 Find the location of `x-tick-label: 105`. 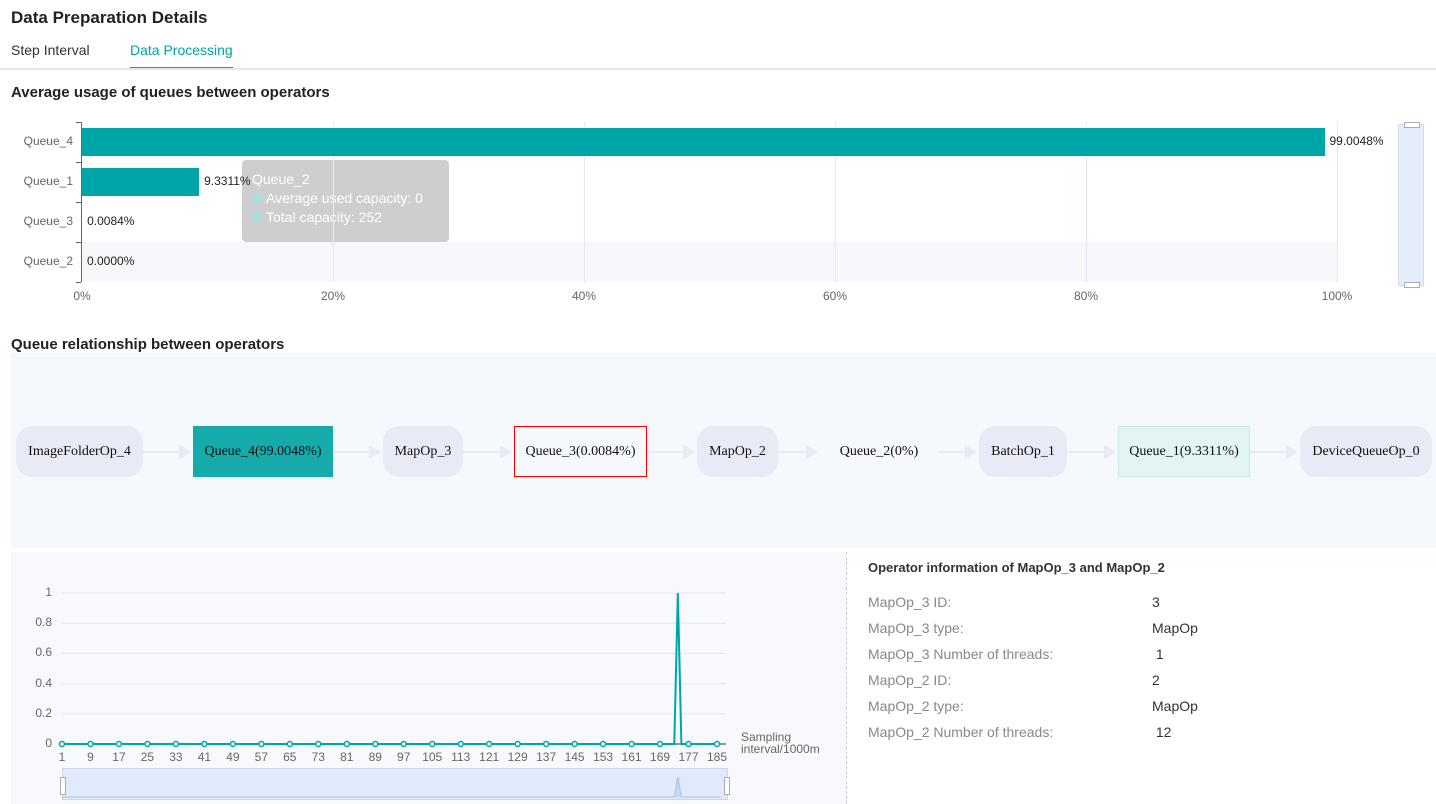

x-tick-label: 105 is located at coordinates (432, 757).